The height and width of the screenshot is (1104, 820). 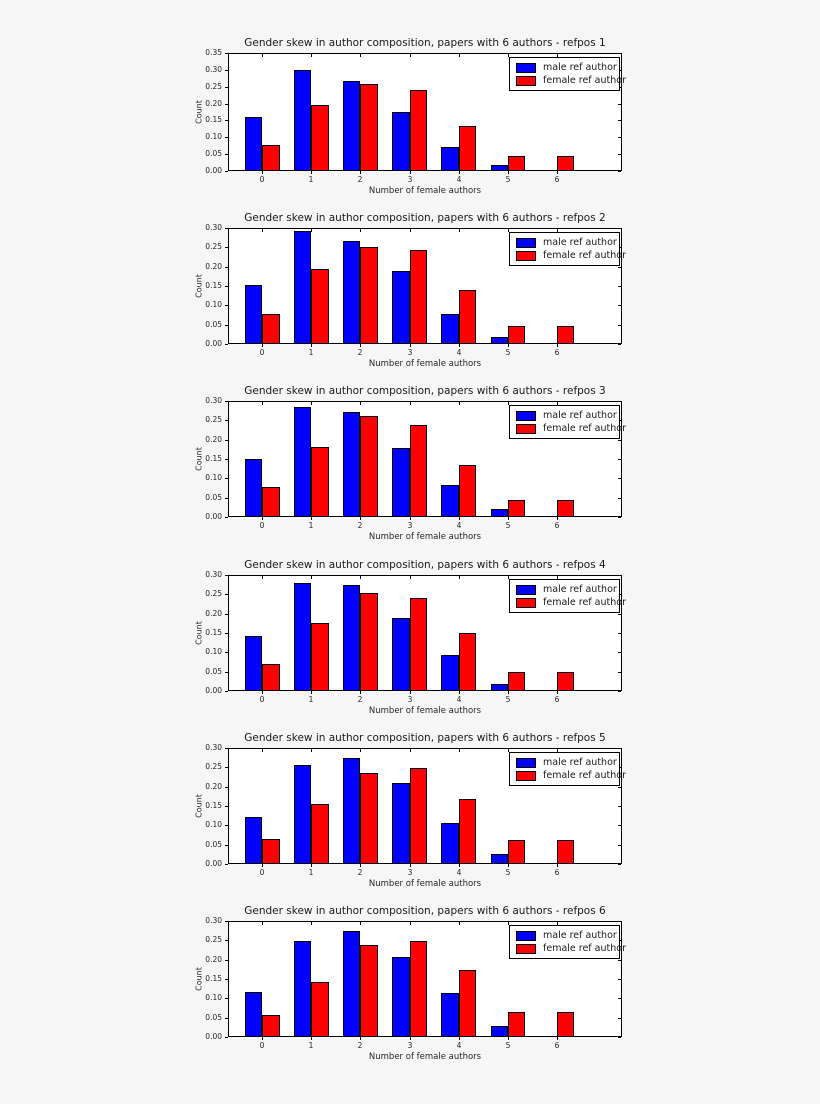 What do you see at coordinates (566, 68) in the screenshot?
I see `legend-row-male: male ref author` at bounding box center [566, 68].